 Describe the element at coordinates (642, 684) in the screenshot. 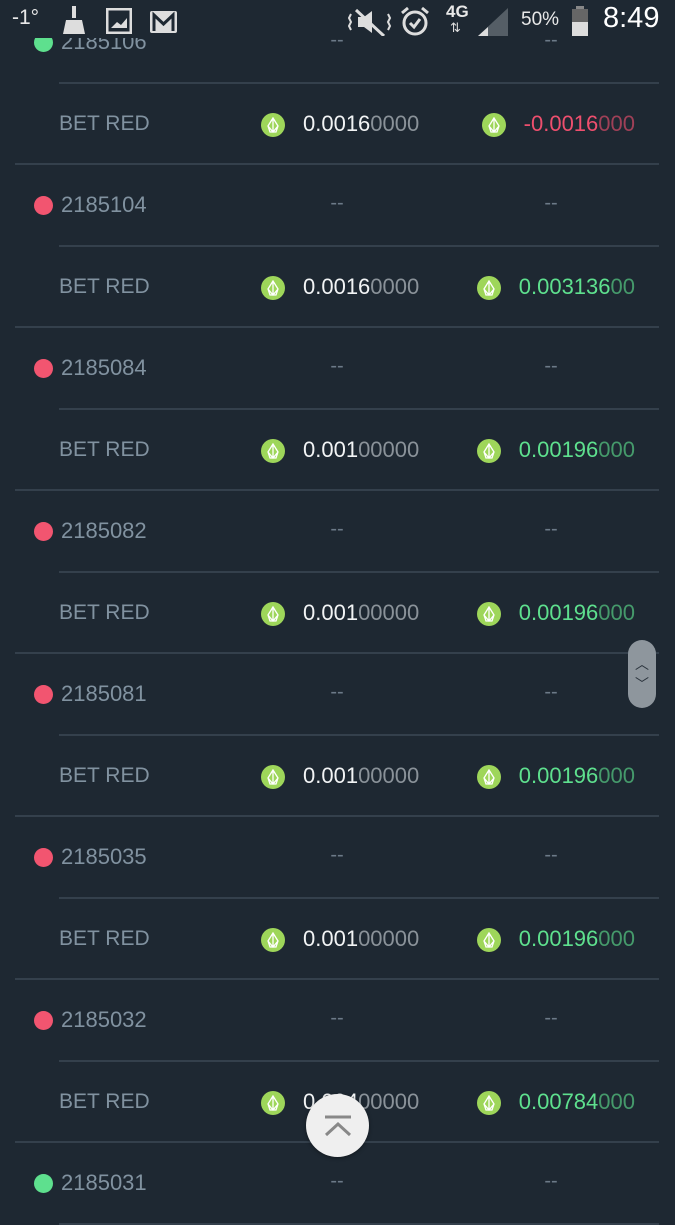

I see `chevron-down-icon: ﹀` at that location.